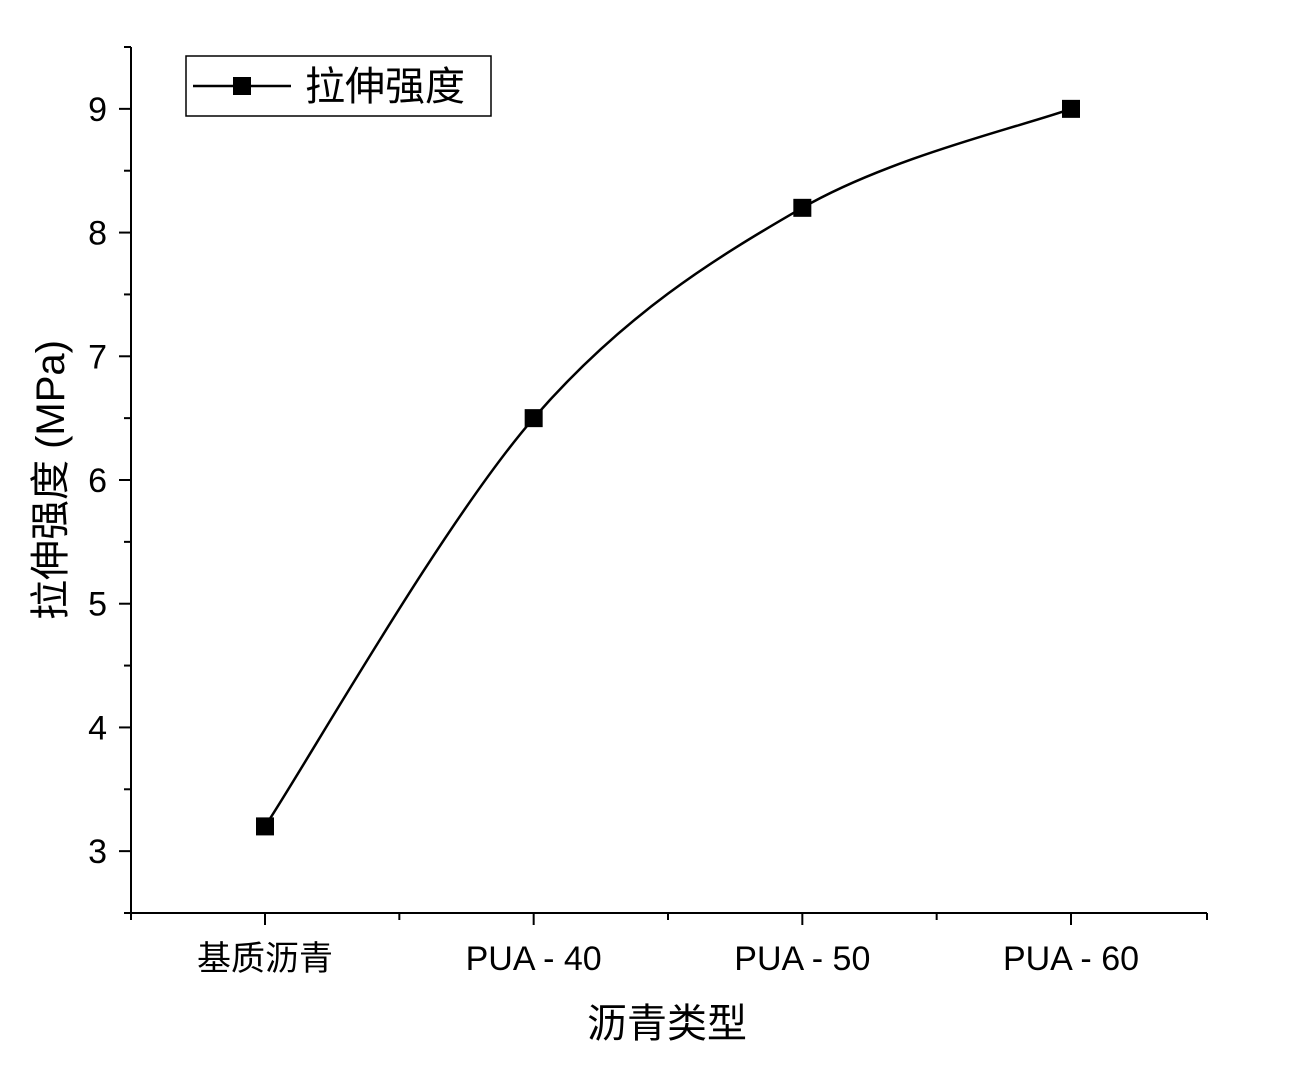 Image resolution: width=1306 pixels, height=1085 pixels. What do you see at coordinates (385, 87) in the screenshot?
I see `legend-label: 拉伸强度` at bounding box center [385, 87].